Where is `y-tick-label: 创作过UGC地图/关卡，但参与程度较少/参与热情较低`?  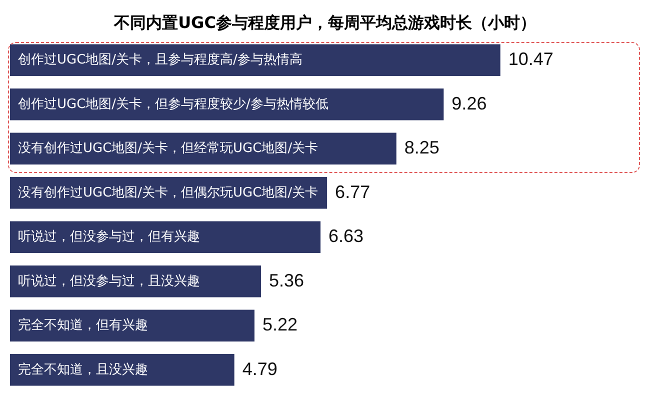 y-tick-label: 创作过UGC地图/关卡，但参与程度较少/参与热情较低 is located at coordinates (173, 104).